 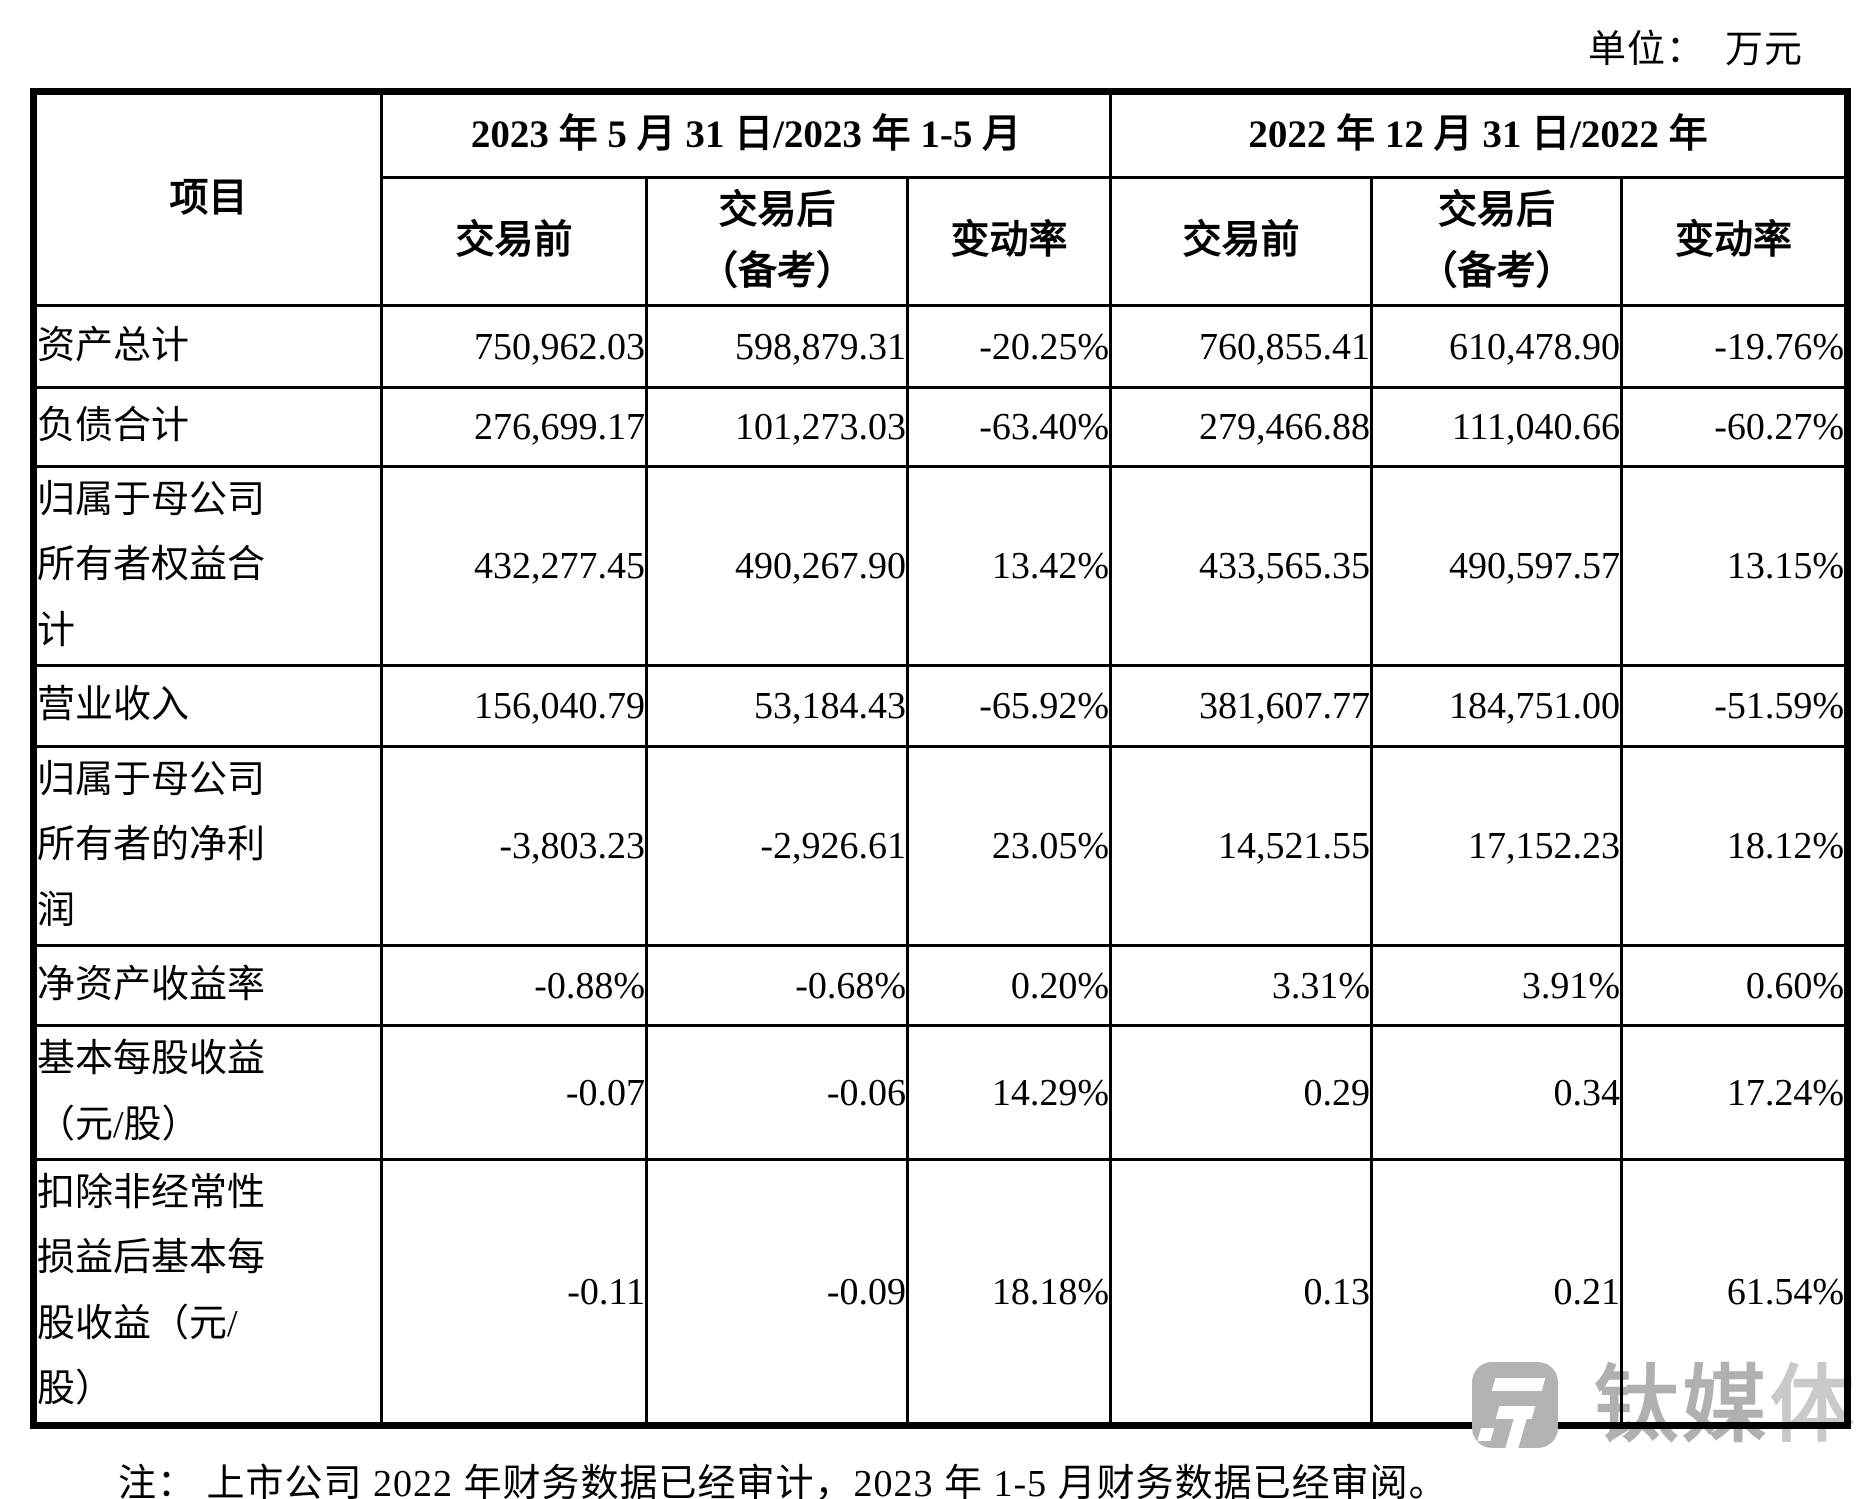 What do you see at coordinates (777, 346) in the screenshot?
I see `value-cell: 598,879.31` at bounding box center [777, 346].